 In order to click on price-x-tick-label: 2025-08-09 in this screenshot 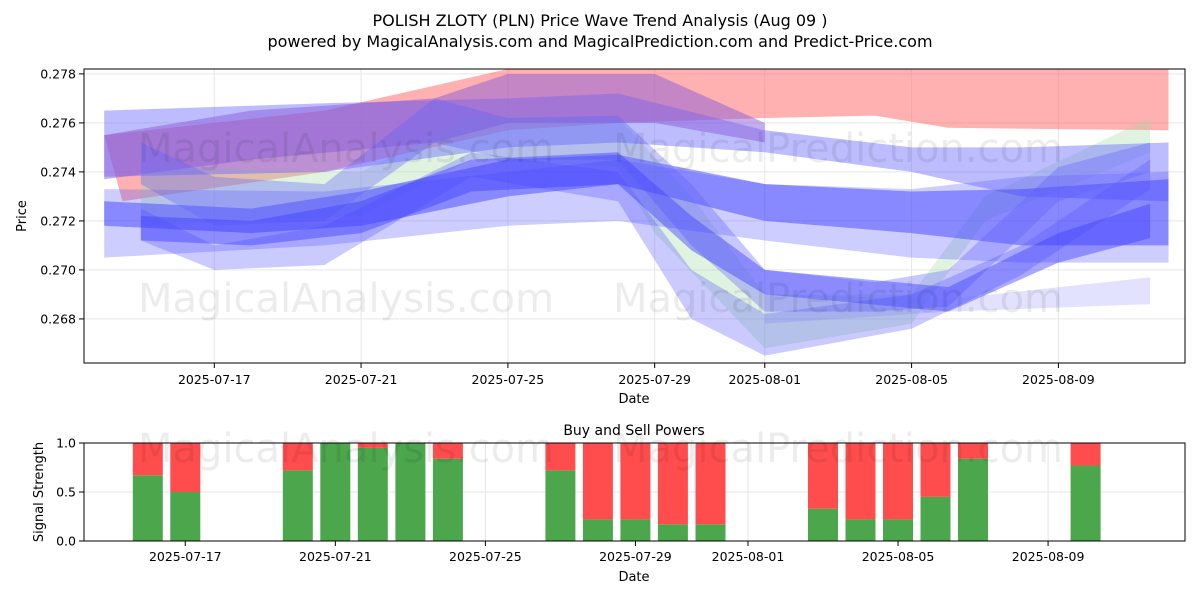, I will do `click(1058, 379)`.